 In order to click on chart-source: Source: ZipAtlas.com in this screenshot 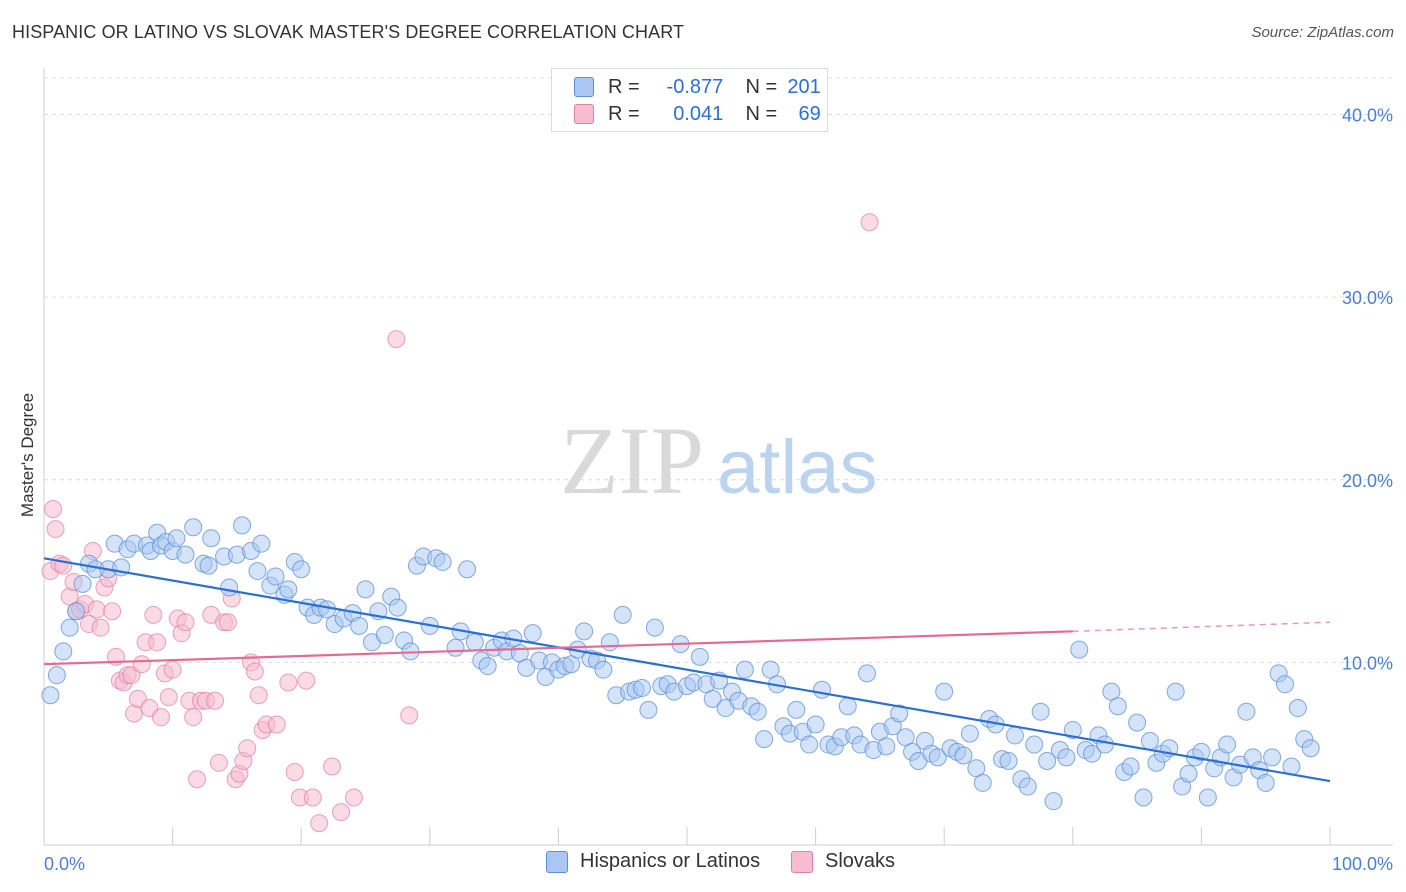, I will do `click(1322, 32)`.